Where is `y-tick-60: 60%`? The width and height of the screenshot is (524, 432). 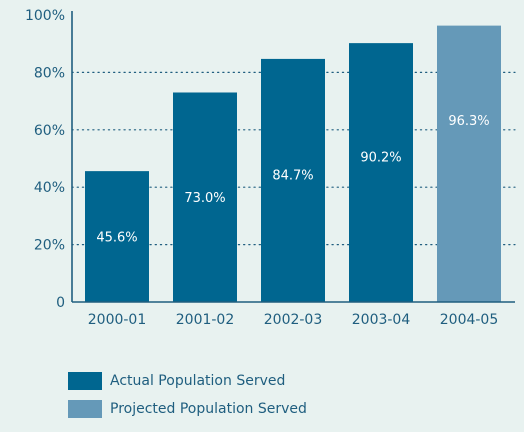 y-tick-60: 60% is located at coordinates (49, 131).